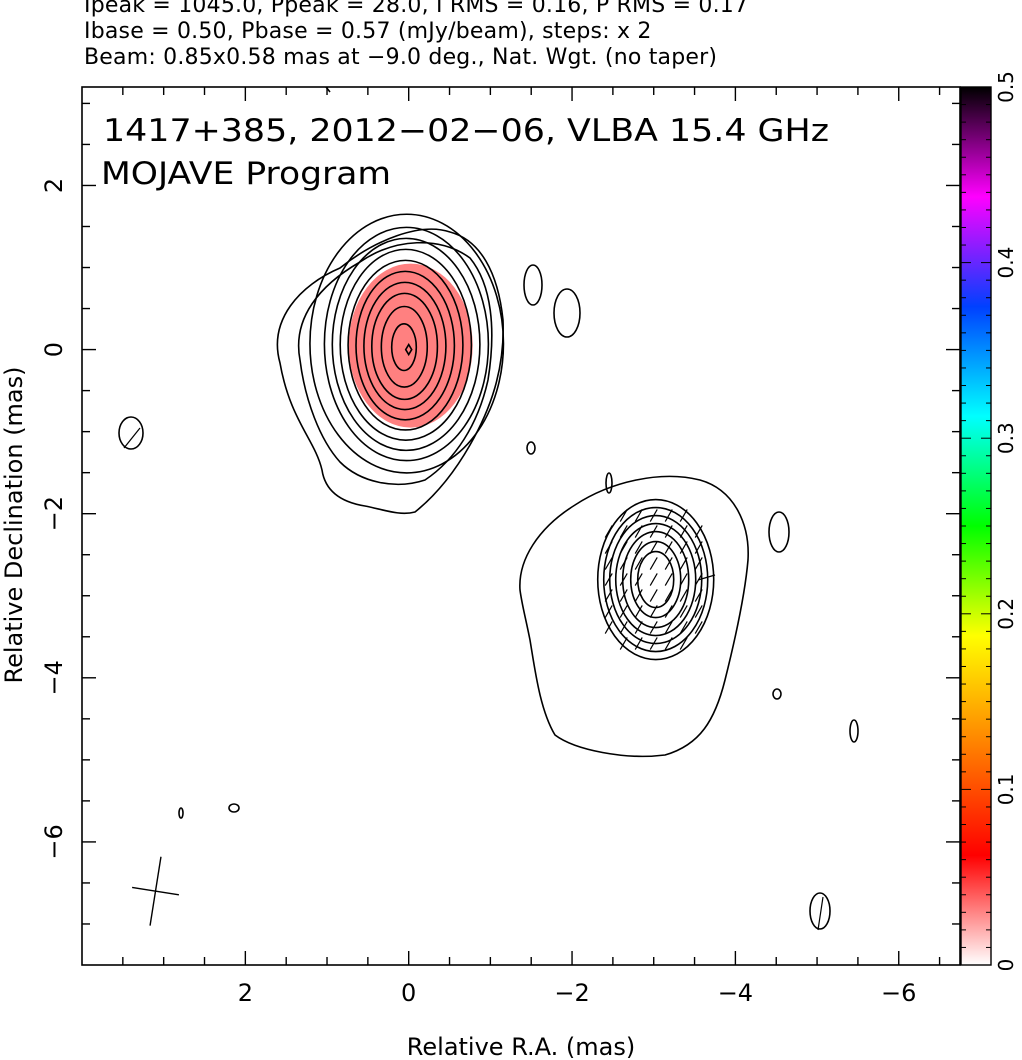 The width and height of the screenshot is (1022, 1060). Describe the element at coordinates (1006, 614) in the screenshot. I see `colorbar-tick-label: 0.2` at that location.